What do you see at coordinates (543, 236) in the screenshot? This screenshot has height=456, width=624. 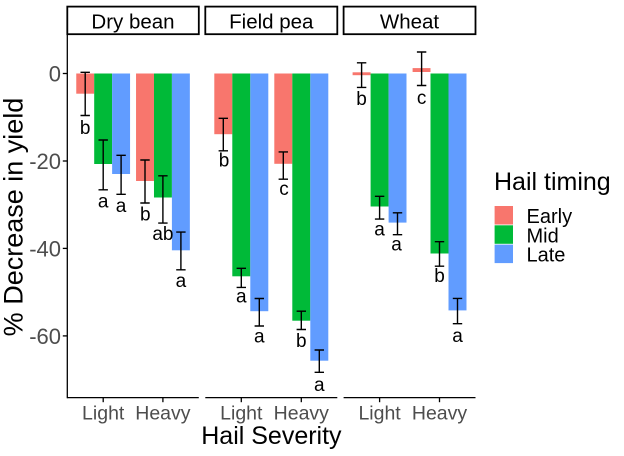 I see `svg-text: Mid` at bounding box center [543, 236].